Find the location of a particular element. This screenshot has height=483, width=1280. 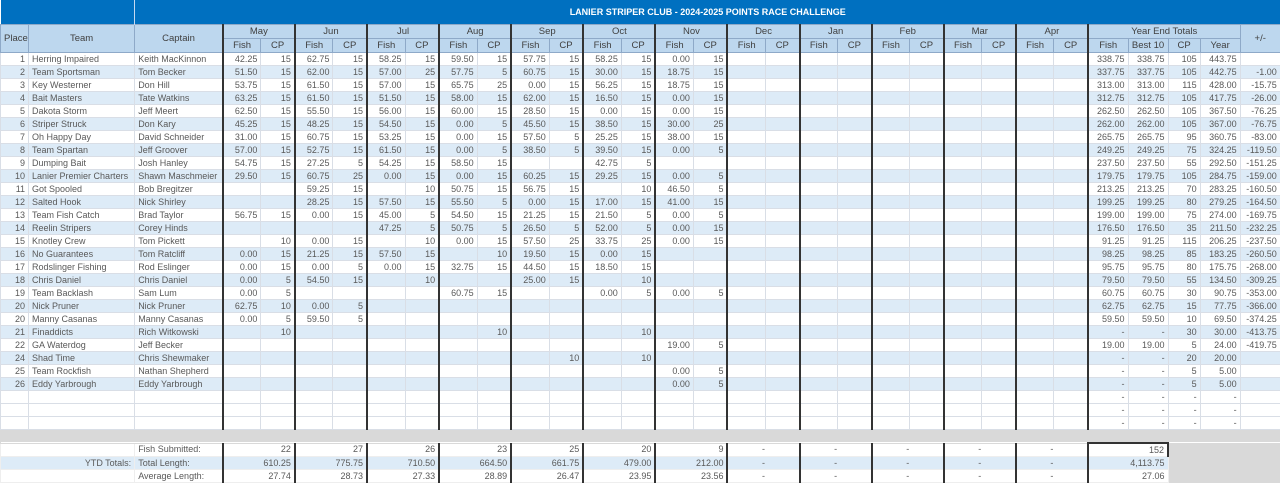

fish-cell: 59.50 is located at coordinates (458, 59).